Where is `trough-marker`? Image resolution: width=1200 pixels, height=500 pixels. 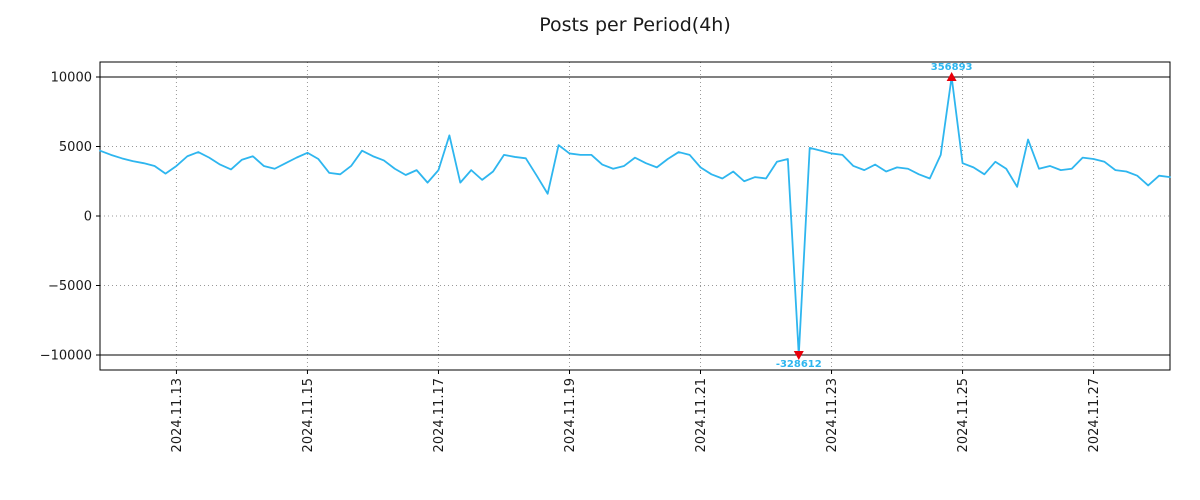 trough-marker is located at coordinates (798, 355).